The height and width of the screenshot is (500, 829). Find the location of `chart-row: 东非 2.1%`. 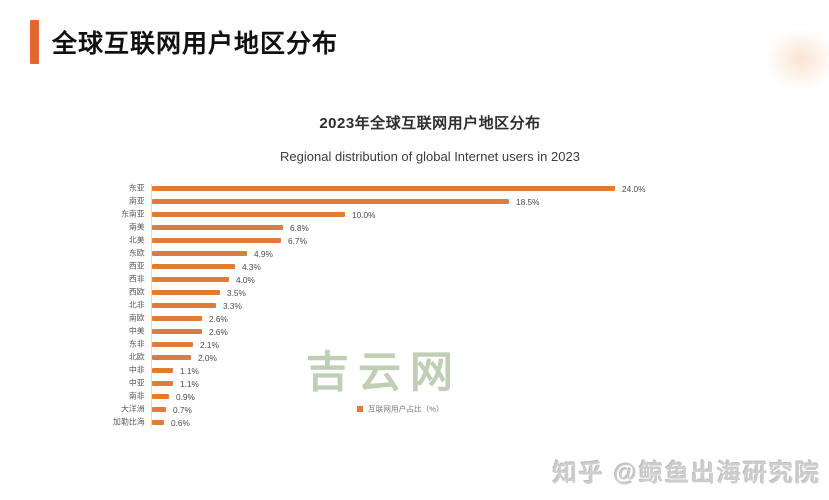

chart-row: 东非 2.1% is located at coordinates (414, 344).